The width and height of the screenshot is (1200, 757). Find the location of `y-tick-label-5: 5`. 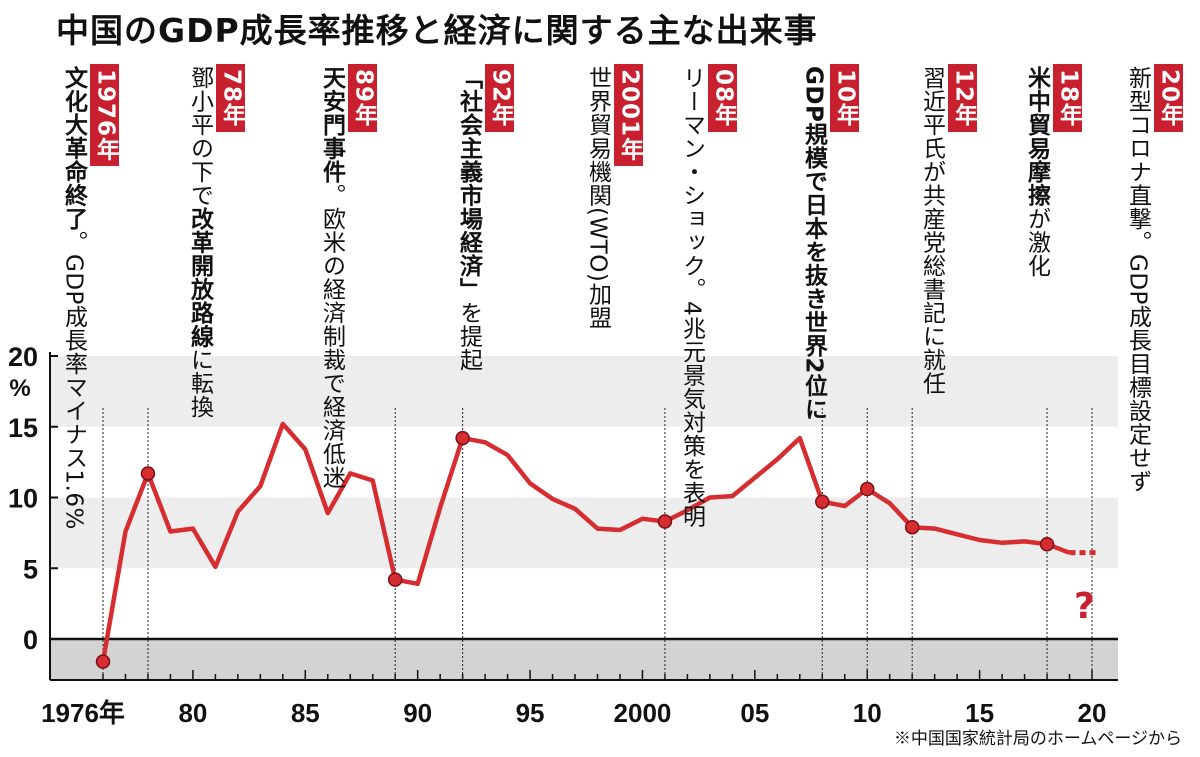

y-tick-label-5: 5 is located at coordinates (30, 569).